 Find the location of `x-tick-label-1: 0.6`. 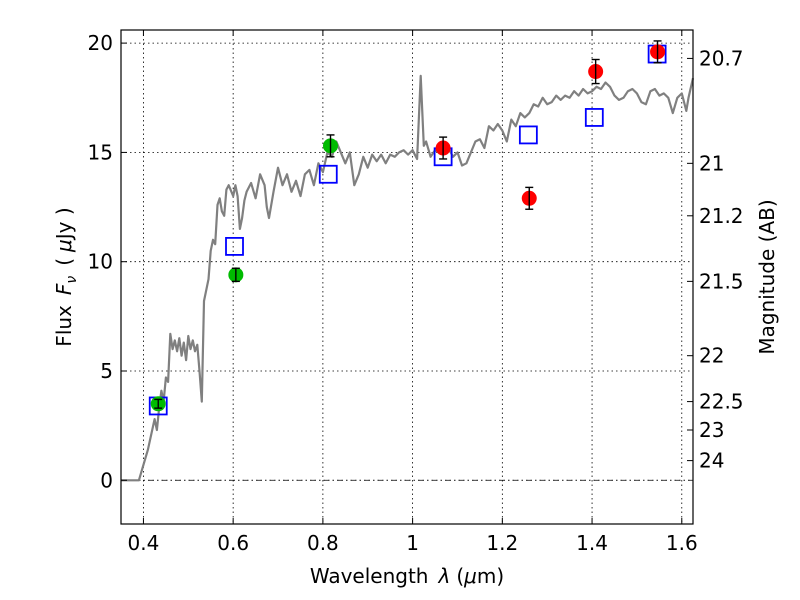

x-tick-label-1: 0.6 is located at coordinates (233, 543).